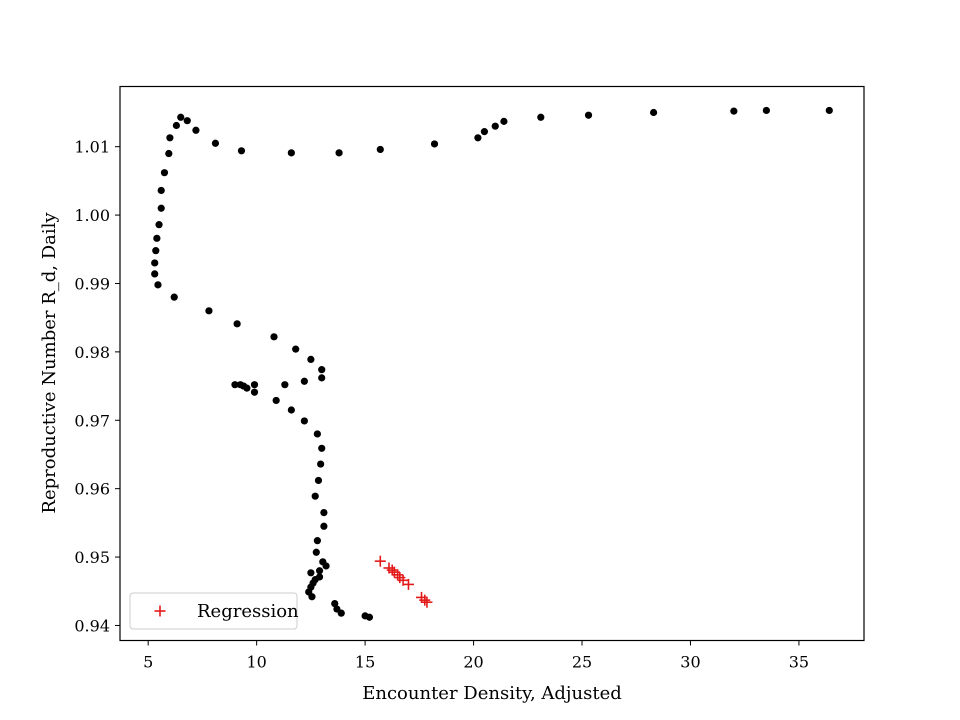 The width and height of the screenshot is (960, 720). Describe the element at coordinates (92, 557) in the screenshot. I see `y-tick-label: 0.95` at that location.